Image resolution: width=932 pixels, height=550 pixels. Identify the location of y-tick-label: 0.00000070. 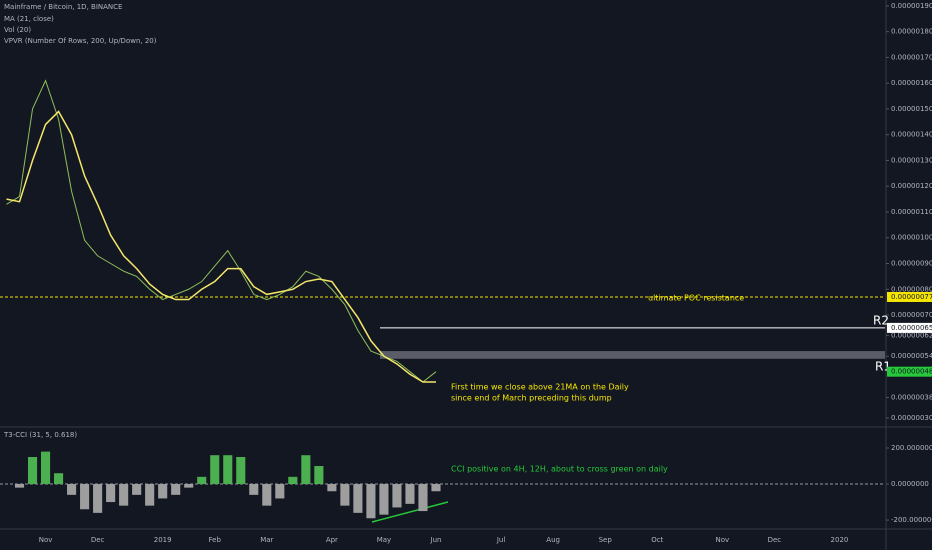
(911, 315).